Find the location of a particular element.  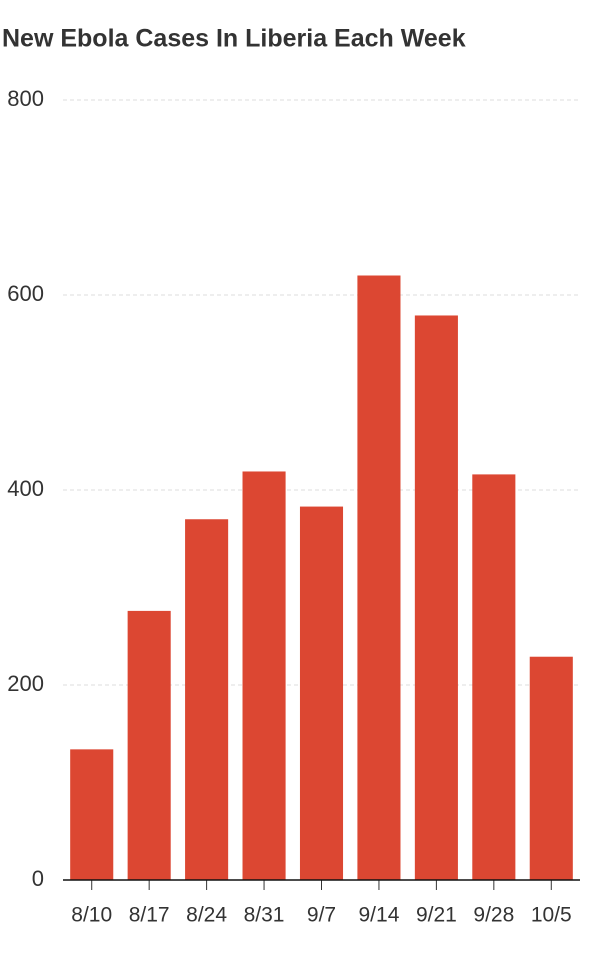

x-tick-label: 9/7 is located at coordinates (321, 915).